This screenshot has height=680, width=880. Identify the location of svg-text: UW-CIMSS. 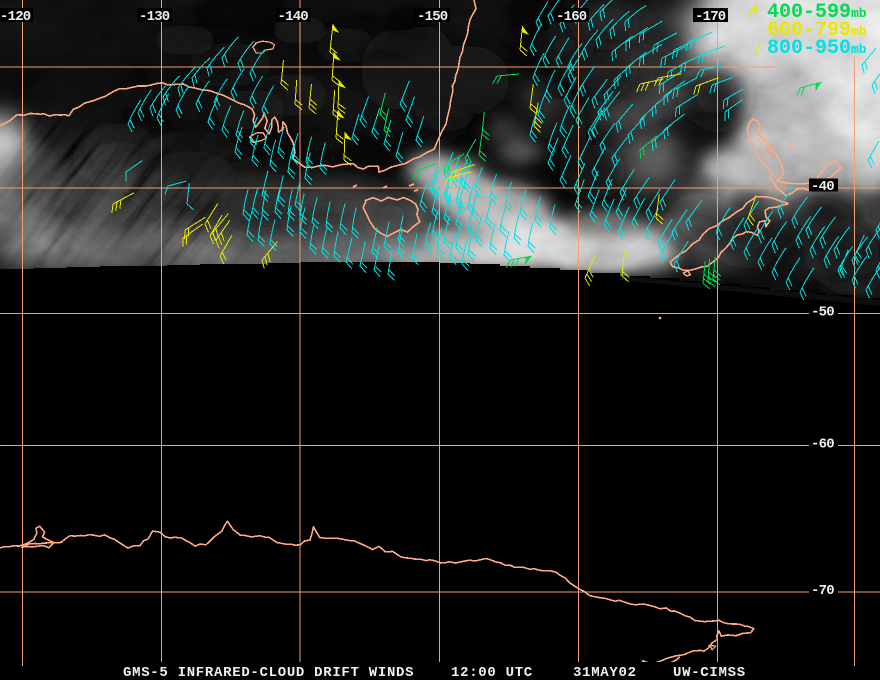
(709, 672).